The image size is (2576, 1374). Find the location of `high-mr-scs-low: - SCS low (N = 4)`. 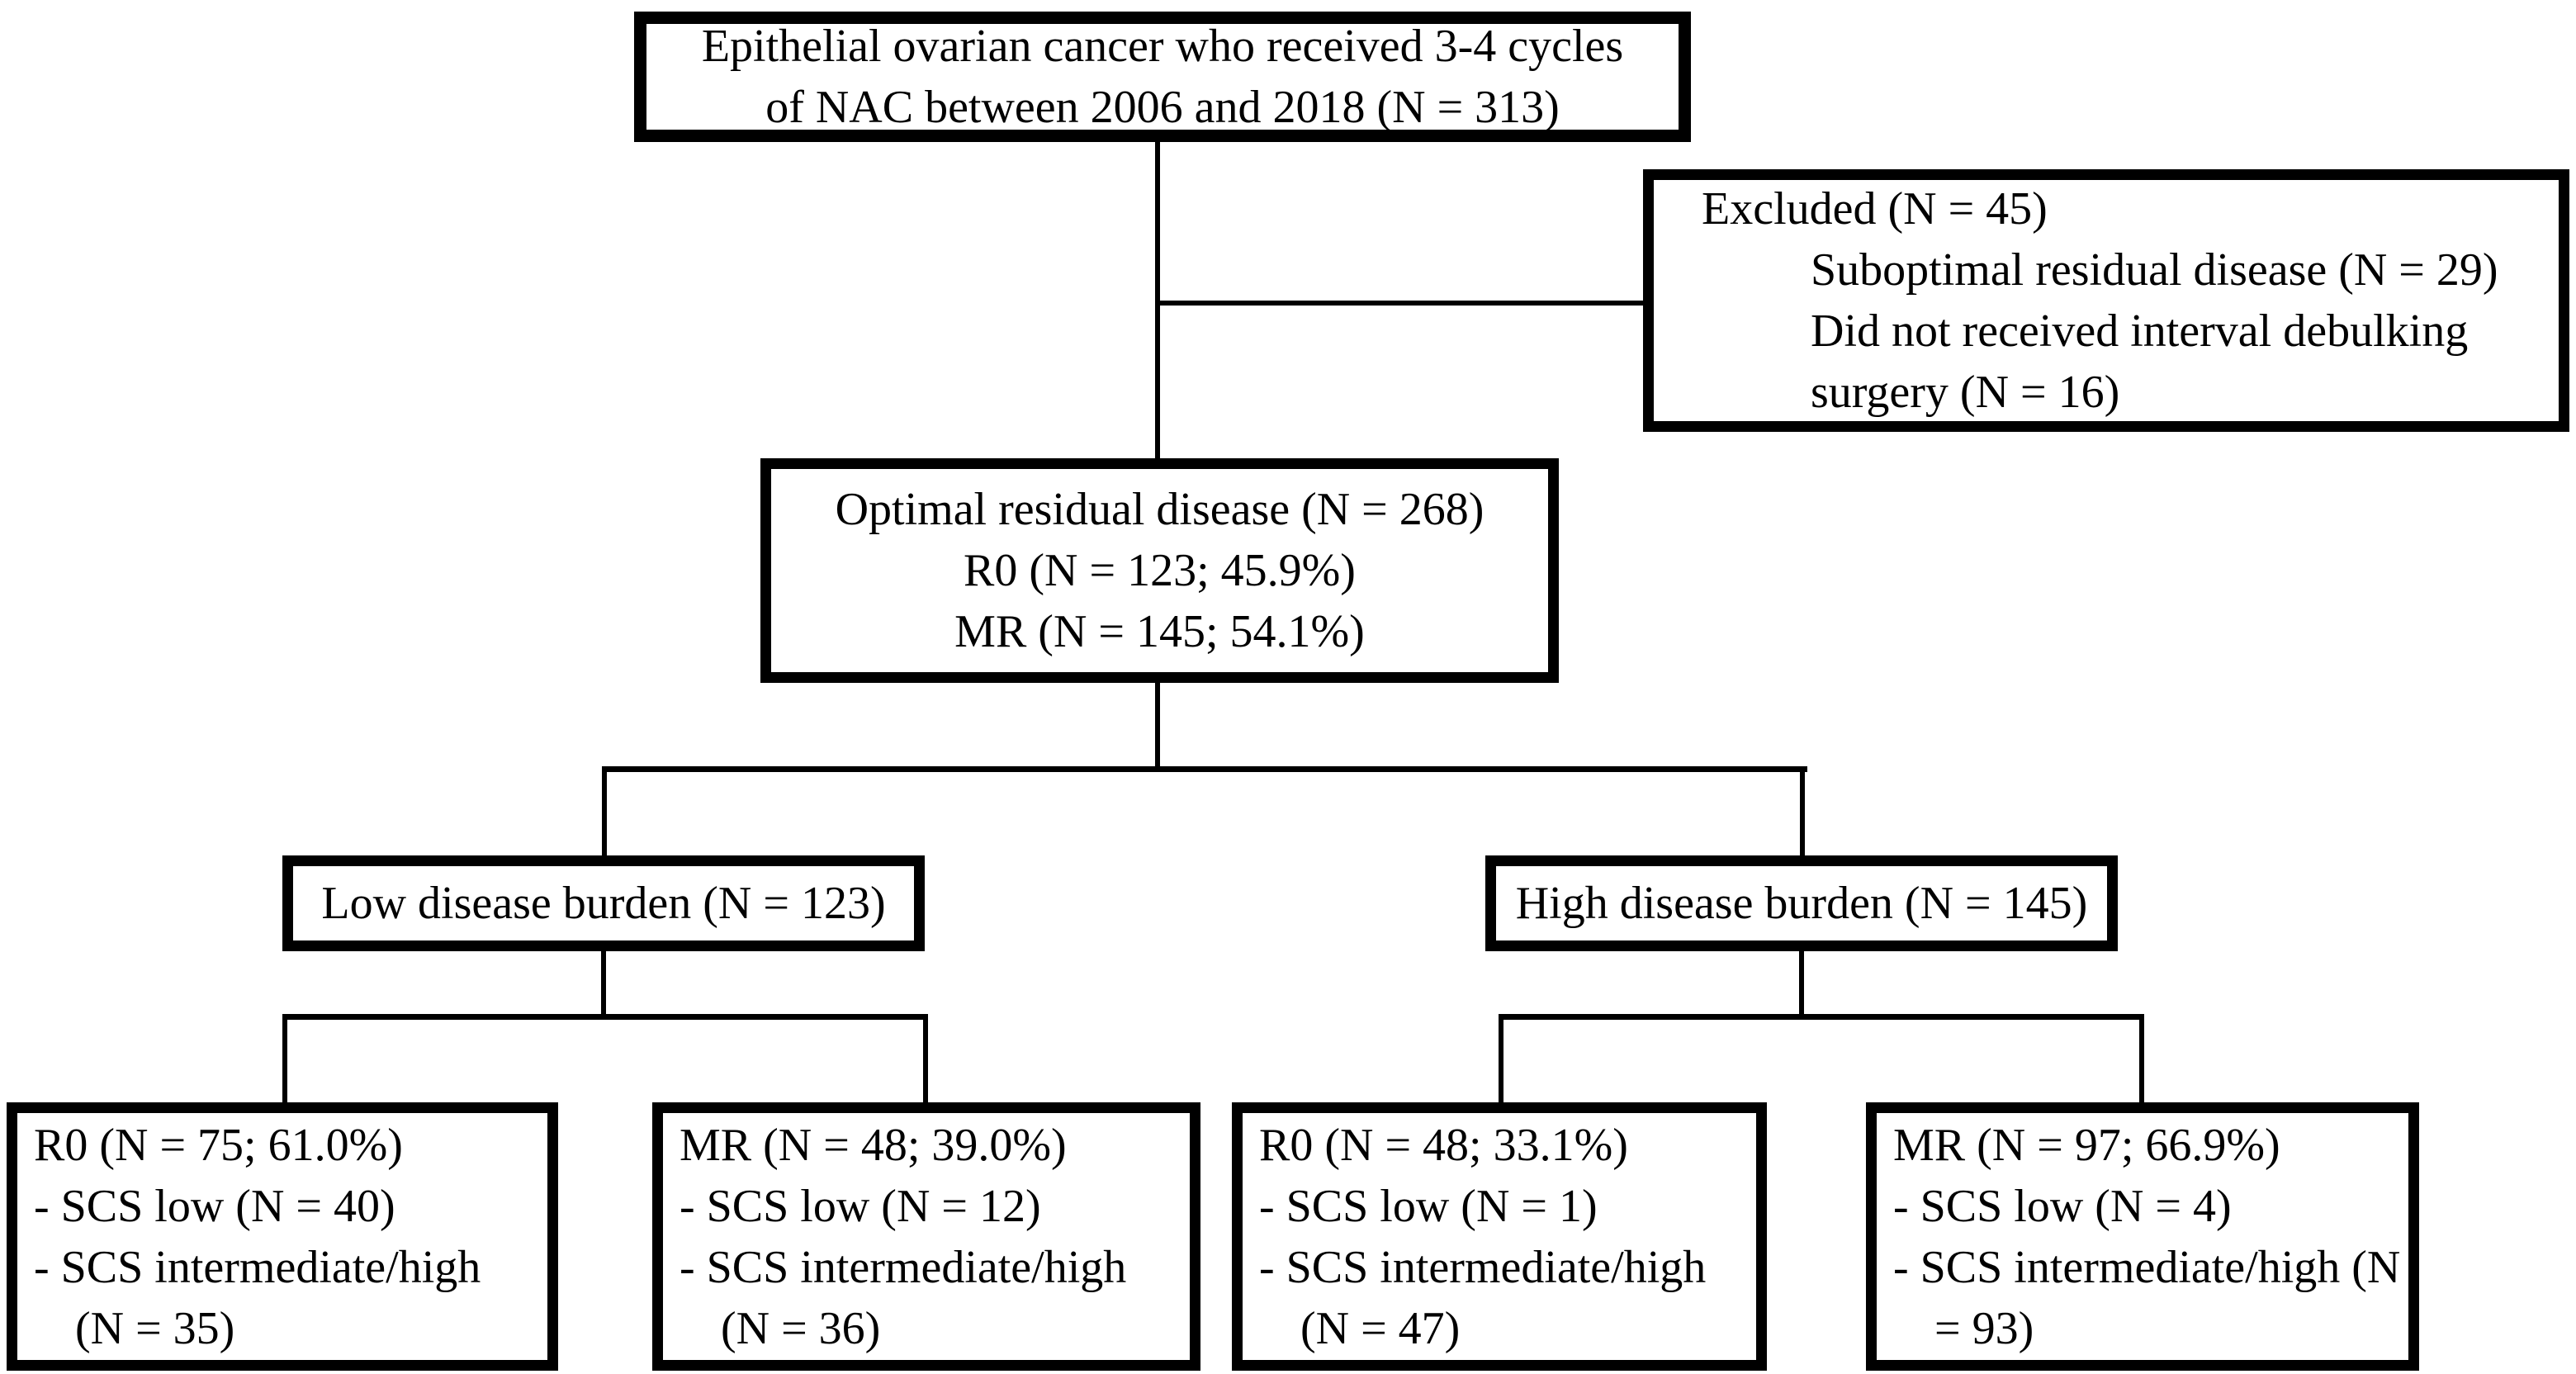

high-mr-scs-low: - SCS low (N = 4) is located at coordinates (2062, 1206).